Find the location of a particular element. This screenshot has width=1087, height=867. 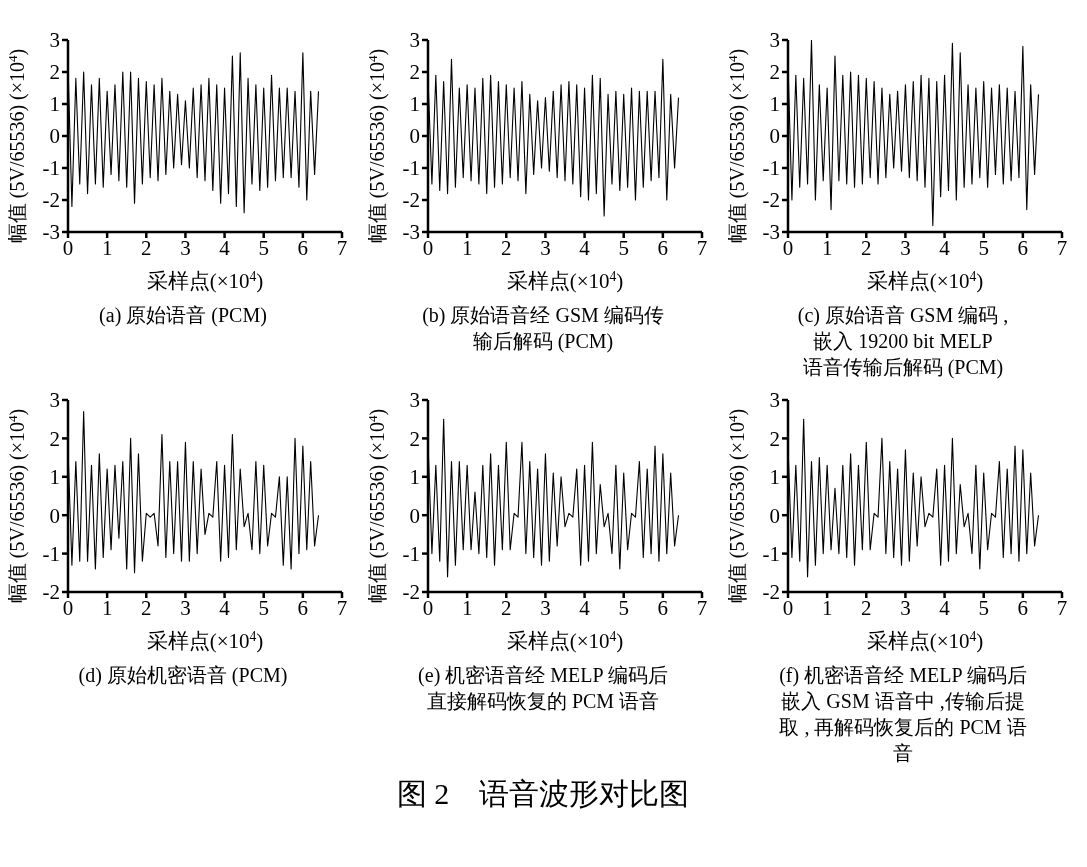

text: (d) 原始机密语音 (PCM) is located at coordinates (183, 675).